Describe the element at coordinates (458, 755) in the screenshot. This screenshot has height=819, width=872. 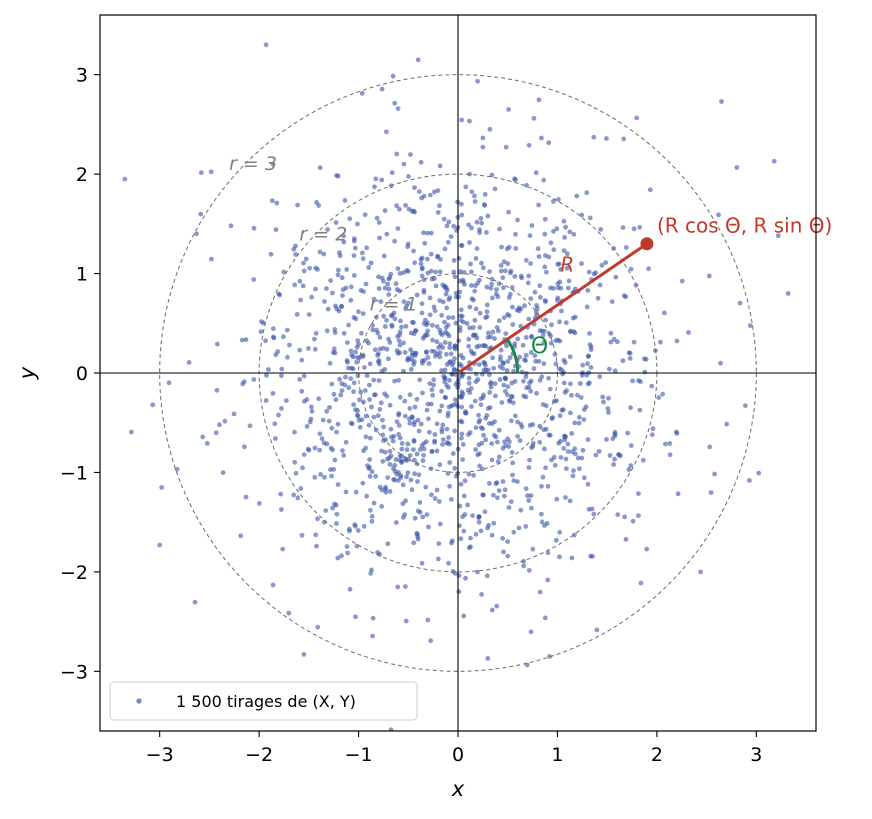
I see `x-tick-label: 0` at that location.